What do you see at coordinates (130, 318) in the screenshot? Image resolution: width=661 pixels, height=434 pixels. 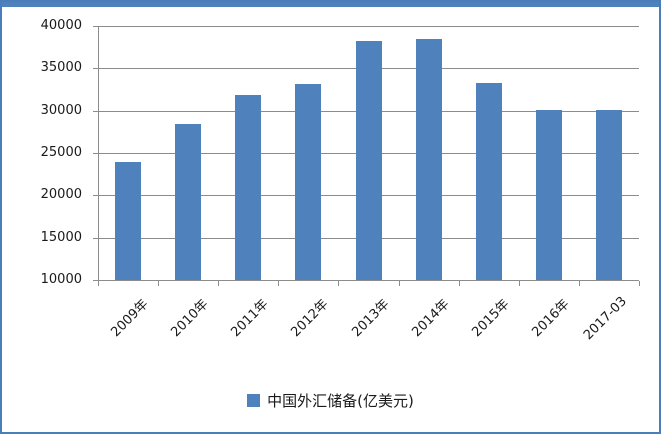 I see `x-axis-tick-label: 2009年` at bounding box center [130, 318].